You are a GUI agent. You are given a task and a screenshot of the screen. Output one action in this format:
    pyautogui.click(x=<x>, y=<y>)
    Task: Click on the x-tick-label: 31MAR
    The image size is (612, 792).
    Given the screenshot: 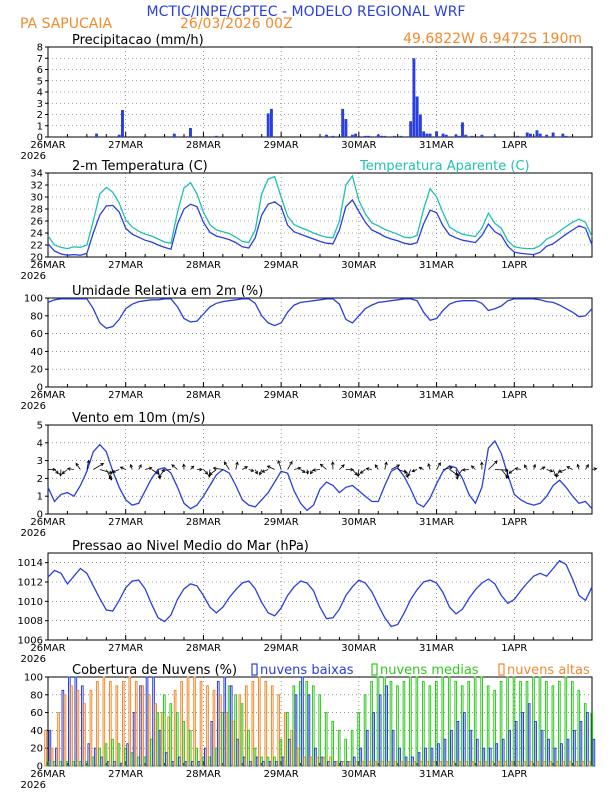 What is the action you would take?
    pyautogui.click(x=436, y=648)
    